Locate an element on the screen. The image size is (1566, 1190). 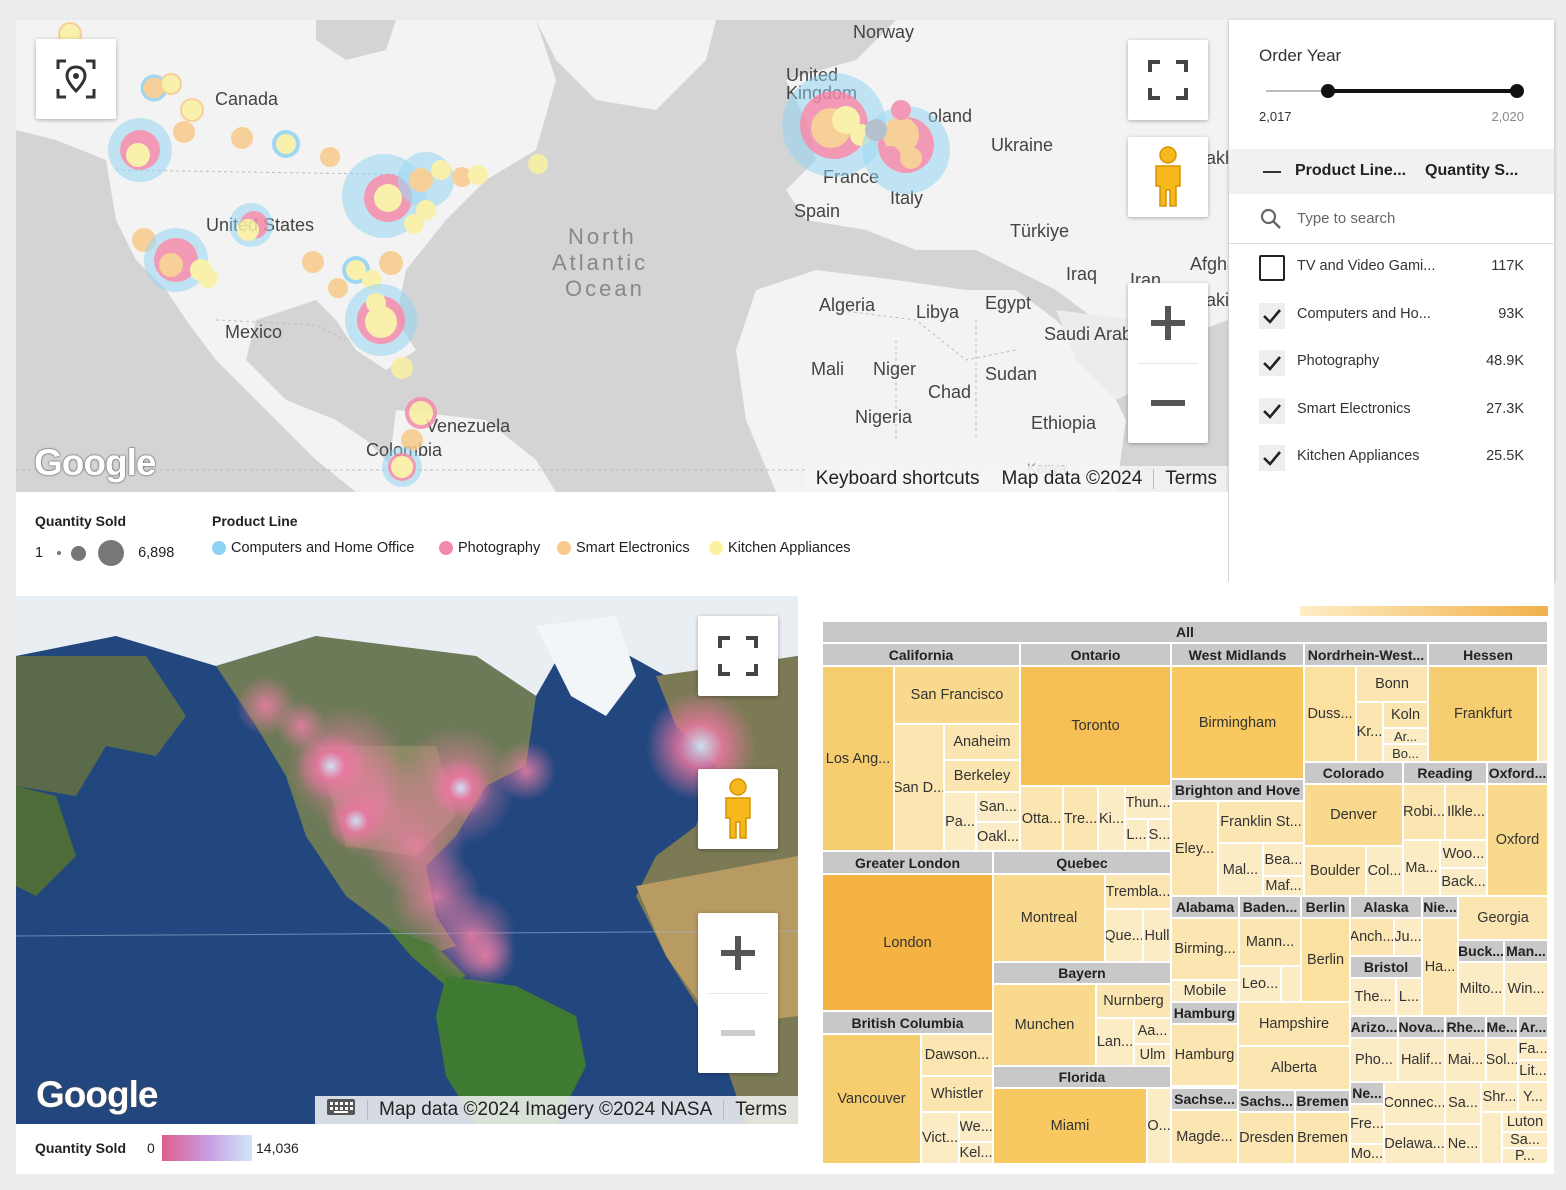
treemap-header: Hessen is located at coordinates (1488, 654).